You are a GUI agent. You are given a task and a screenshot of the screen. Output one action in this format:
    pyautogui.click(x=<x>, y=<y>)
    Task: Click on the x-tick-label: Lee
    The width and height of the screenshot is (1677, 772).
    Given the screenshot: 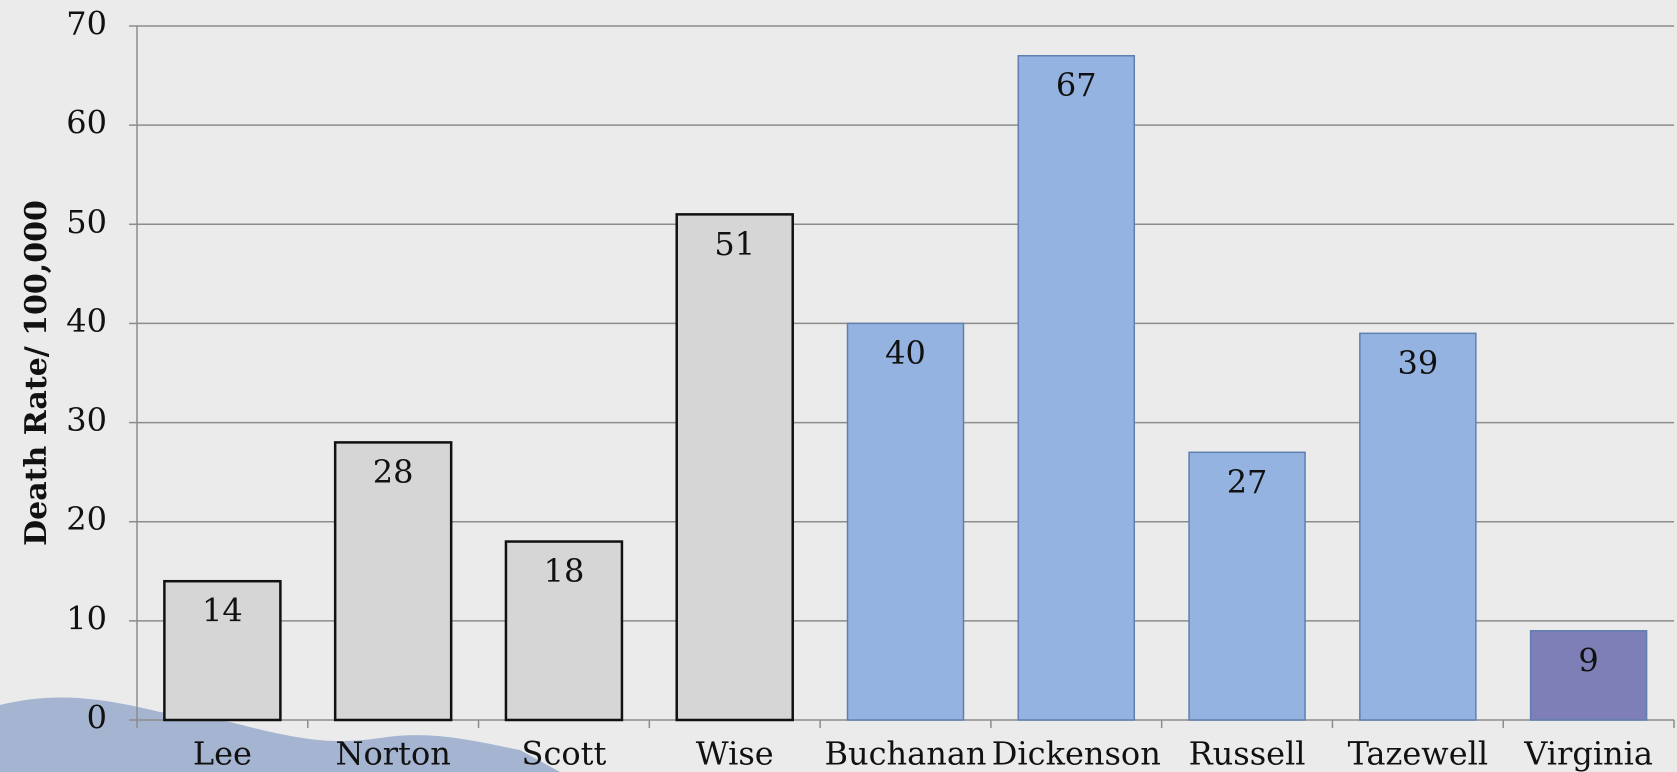 What is the action you would take?
    pyautogui.click(x=222, y=753)
    